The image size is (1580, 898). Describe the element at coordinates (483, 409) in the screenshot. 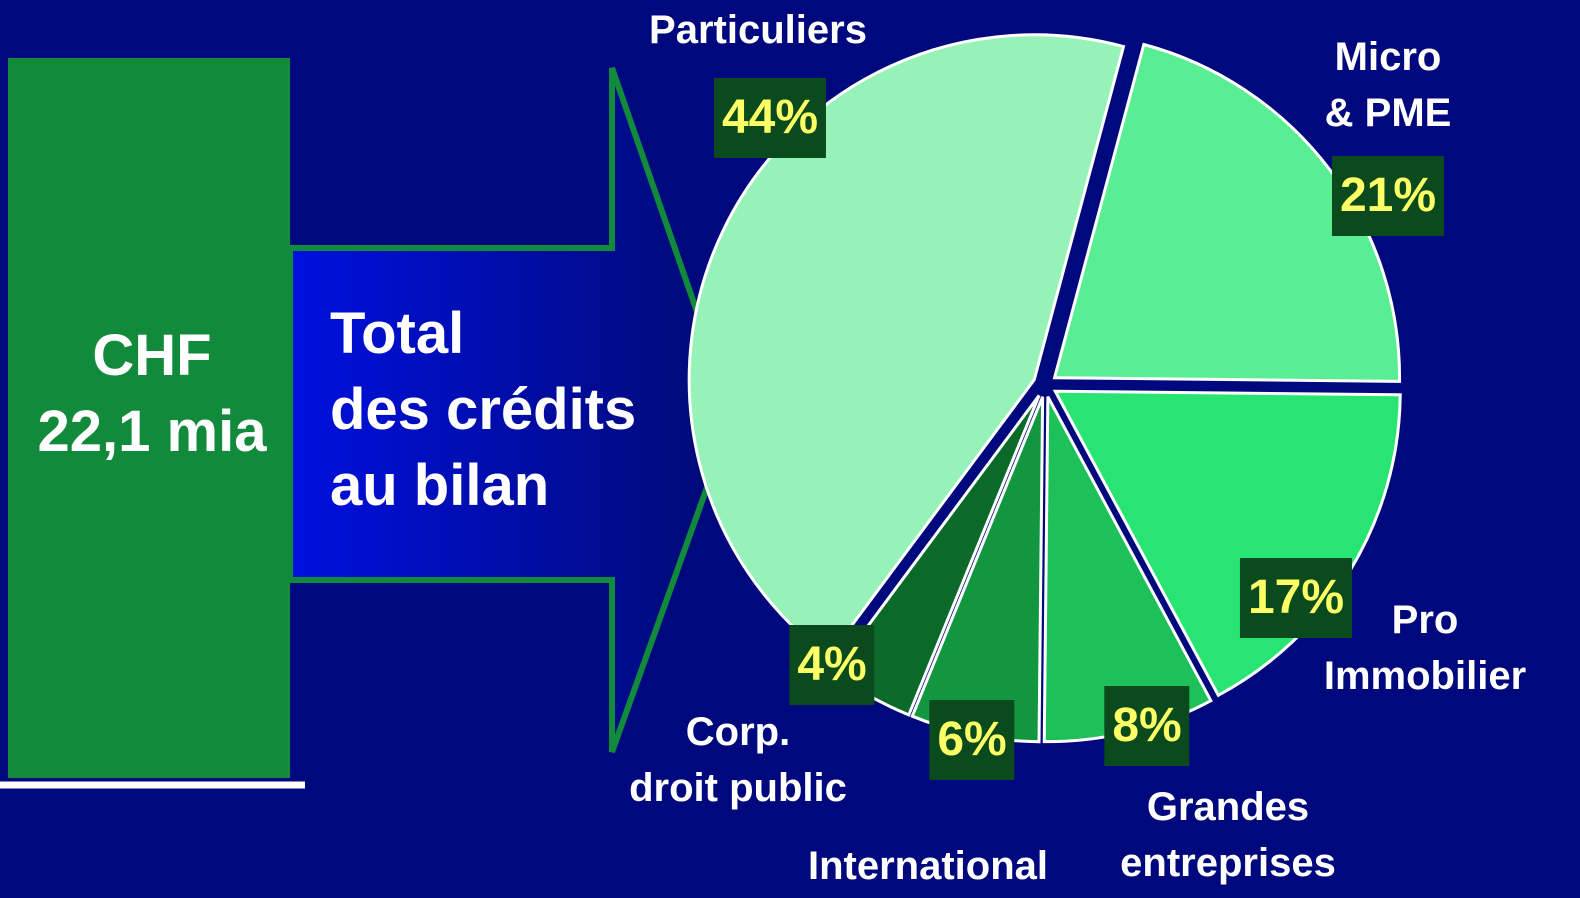

I see `total-caption: Total des crédits au bilan` at that location.